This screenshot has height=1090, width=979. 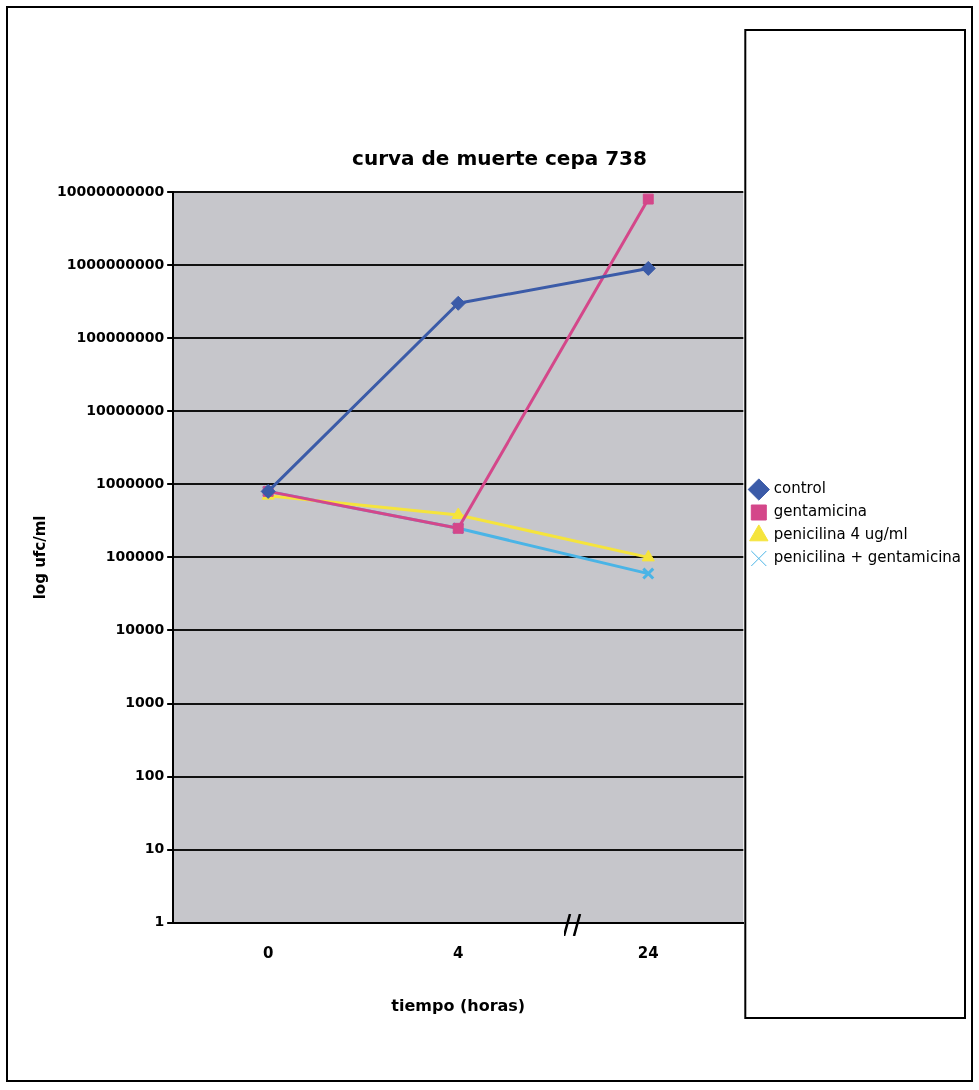 What do you see at coordinates (159, 921) in the screenshot?
I see `y-tick-label: 1` at bounding box center [159, 921].